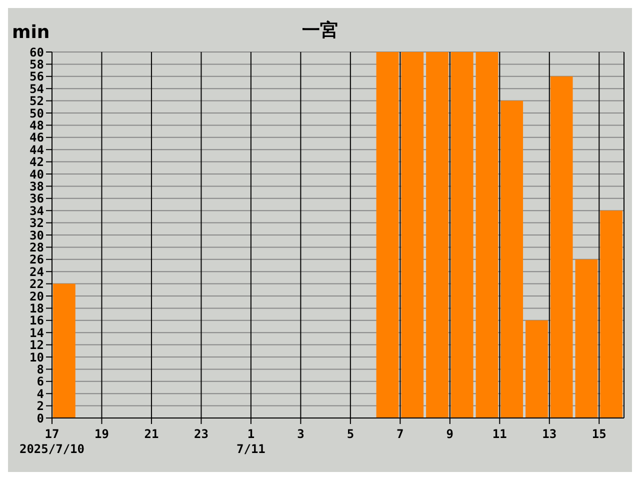 Image resolution: width=640 pixels, height=480 pixels. Describe the element at coordinates (37, 162) in the screenshot. I see `y-tick-label: 42` at that location.